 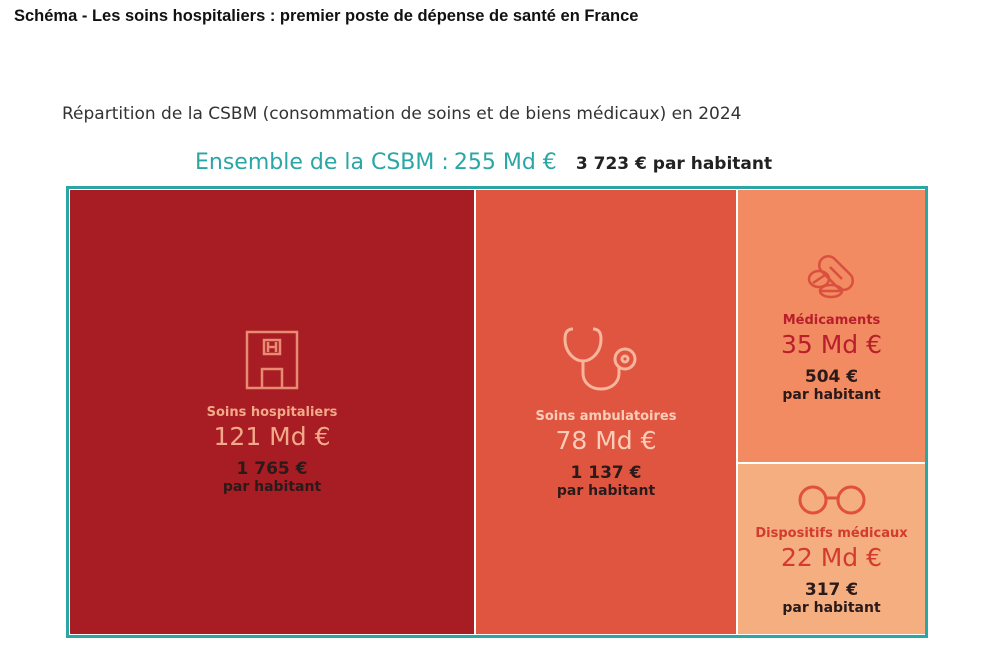 I want to click on tile-label: Soins hospitaliers, so click(x=272, y=412).